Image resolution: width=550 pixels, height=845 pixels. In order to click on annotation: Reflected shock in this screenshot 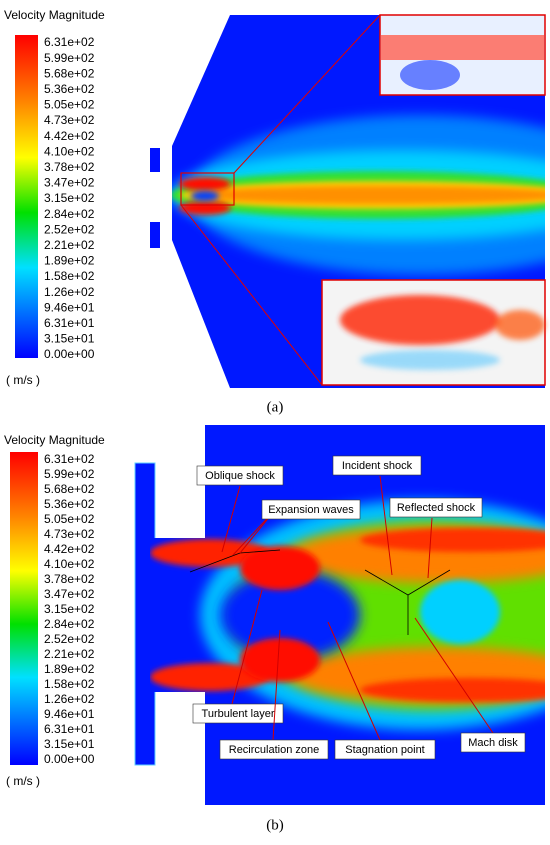, I will do `click(436, 508)`.